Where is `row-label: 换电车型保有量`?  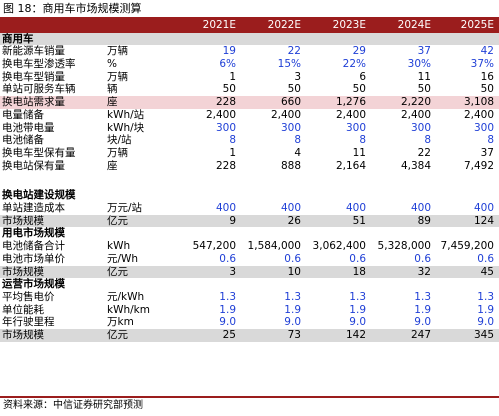
row-label: 换电车型保有量 is located at coordinates (39, 152).